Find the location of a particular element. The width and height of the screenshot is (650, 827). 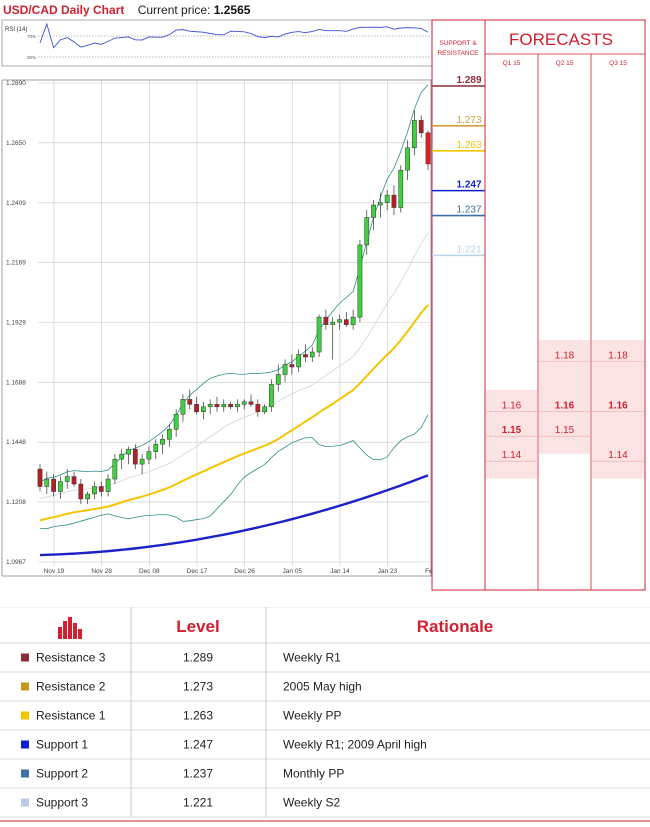

table-row-name: Resistance 1 is located at coordinates (71, 716).